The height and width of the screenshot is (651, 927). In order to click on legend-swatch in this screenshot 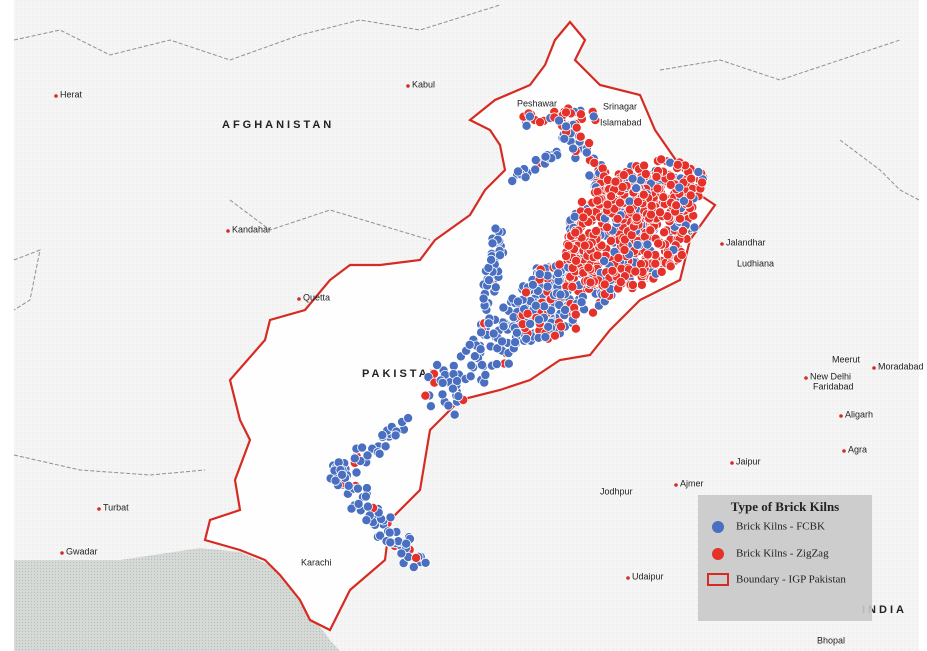, I will do `click(718, 579)`.